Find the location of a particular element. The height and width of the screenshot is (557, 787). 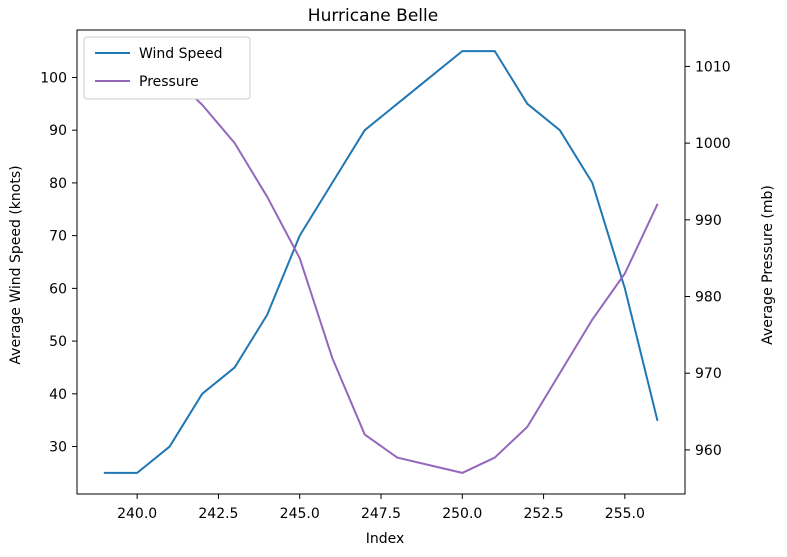

left-y-tick-label: 70 is located at coordinates (58, 237).